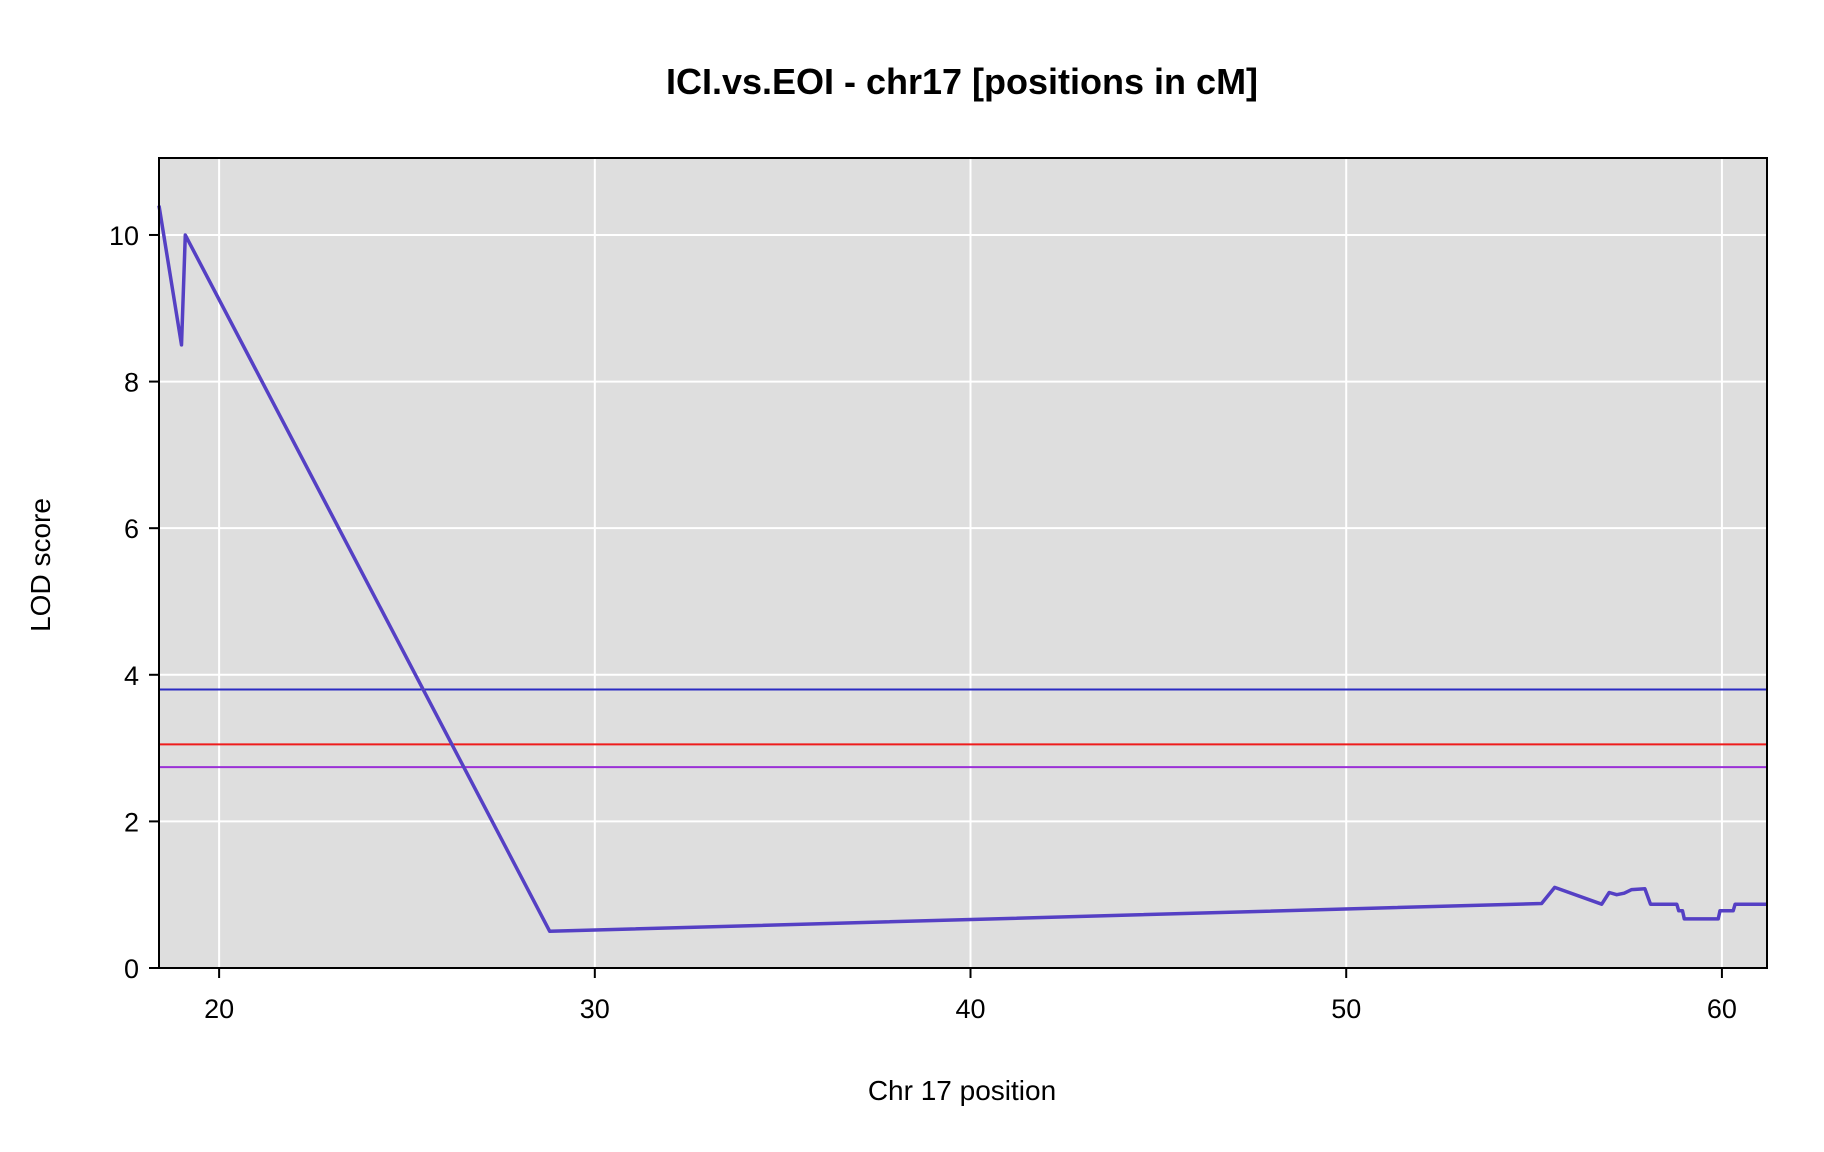  What do you see at coordinates (963, 728) in the screenshot?
I see `threshold-lines` at bounding box center [963, 728].